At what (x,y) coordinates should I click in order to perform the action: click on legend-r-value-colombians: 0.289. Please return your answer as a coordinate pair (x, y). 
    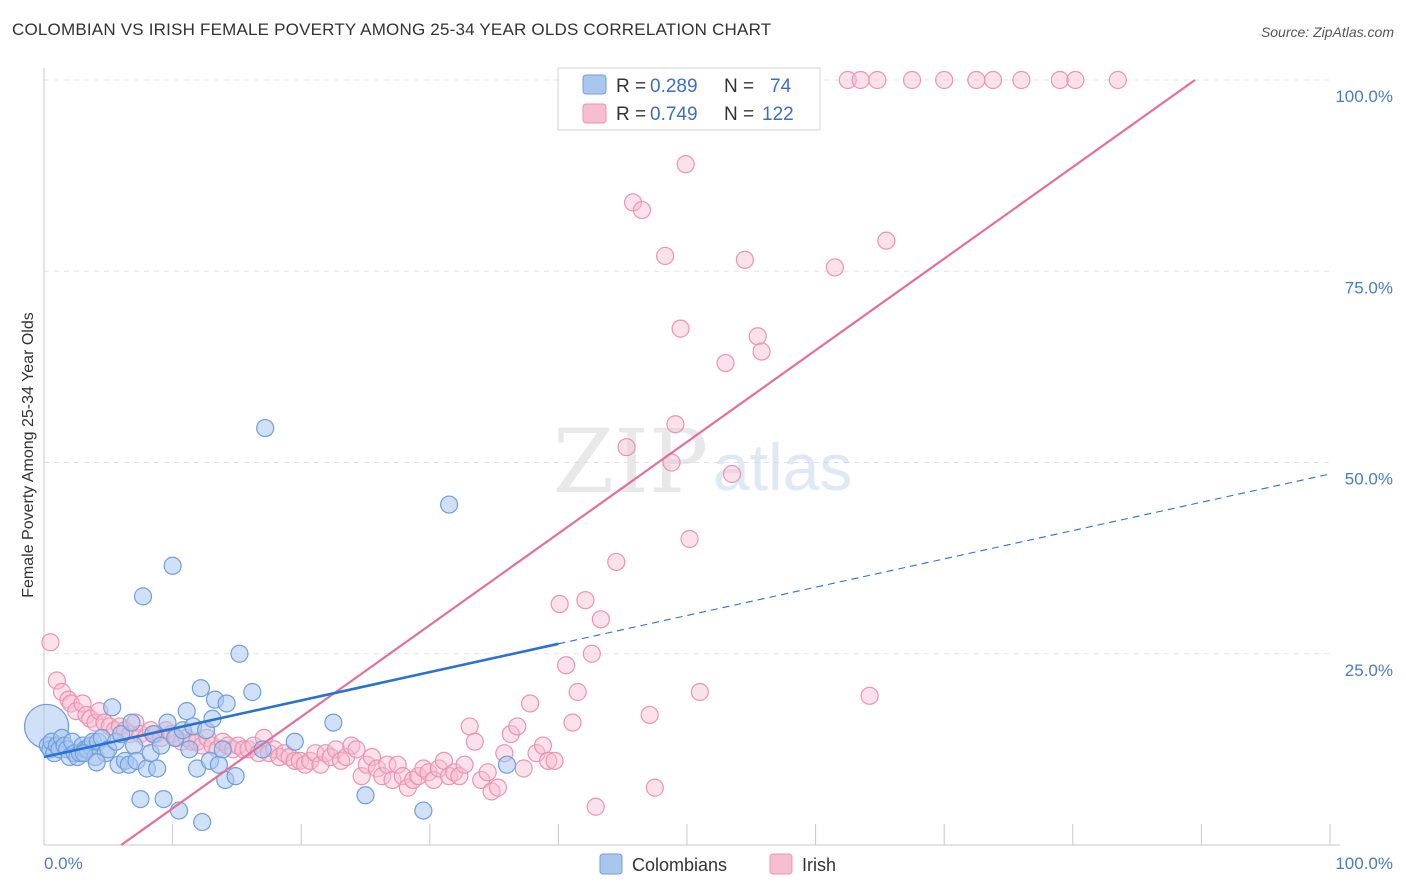
    Looking at the image, I should click on (674, 86).